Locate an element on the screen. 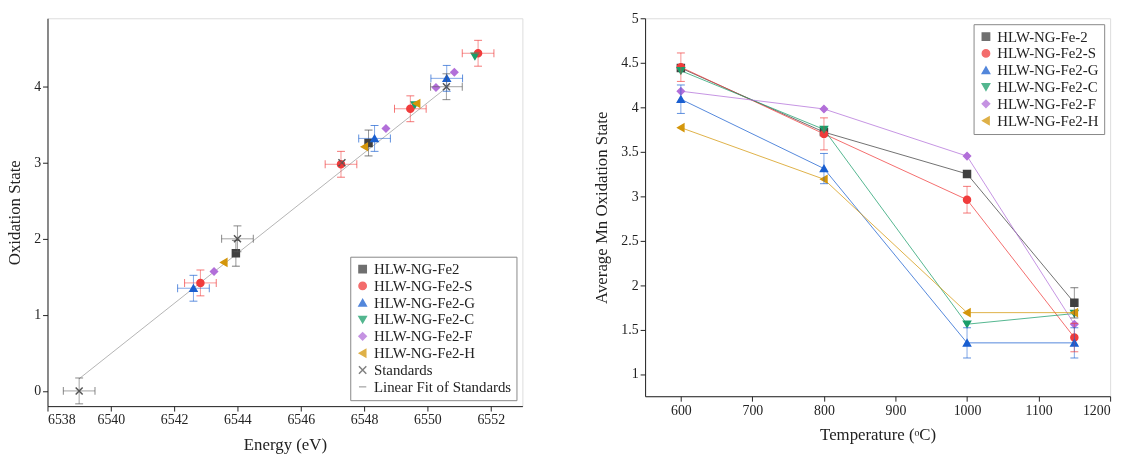  legend-label: HLW-NG-Fe2 is located at coordinates (417, 269).